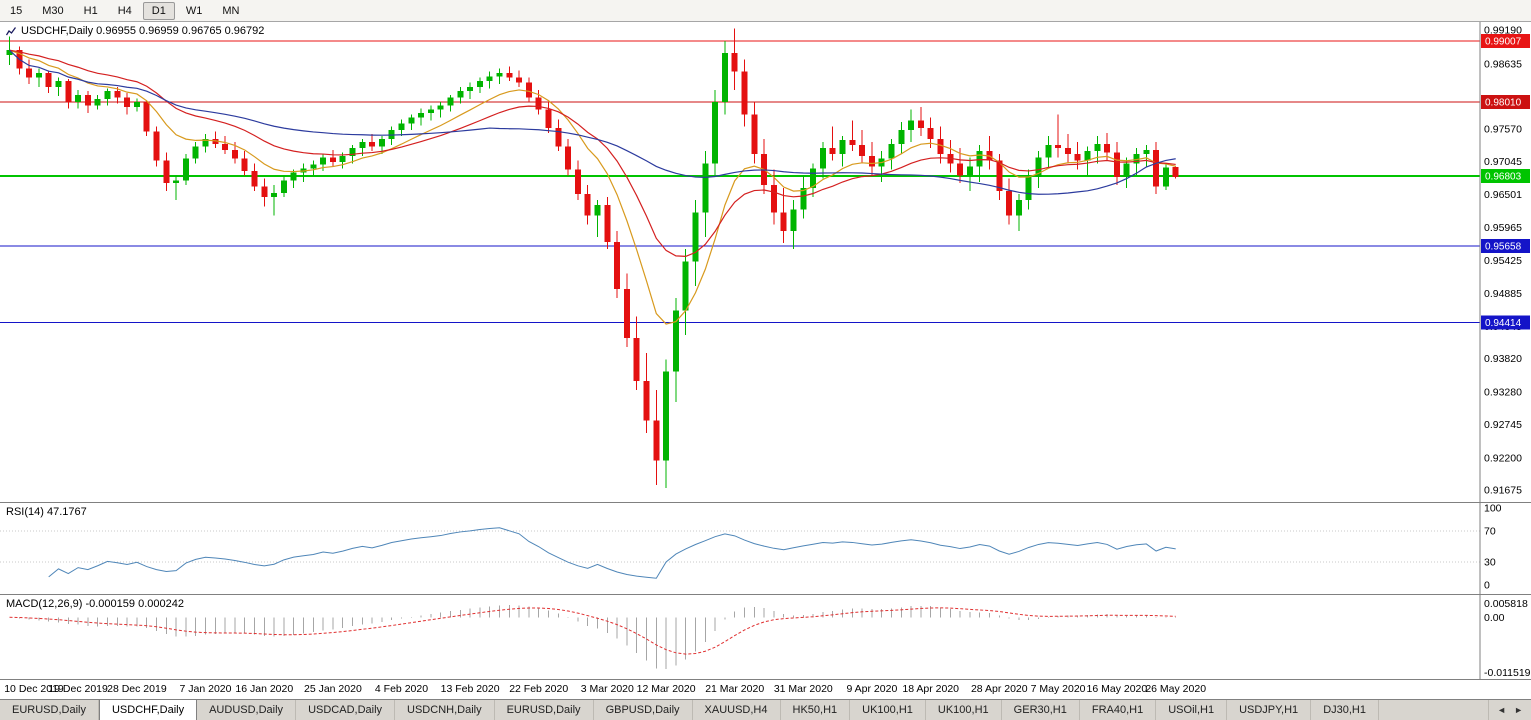 The height and width of the screenshot is (720, 1531). Describe the element at coordinates (34, 689) in the screenshot. I see `date-label: 10 Dec 2019` at that location.